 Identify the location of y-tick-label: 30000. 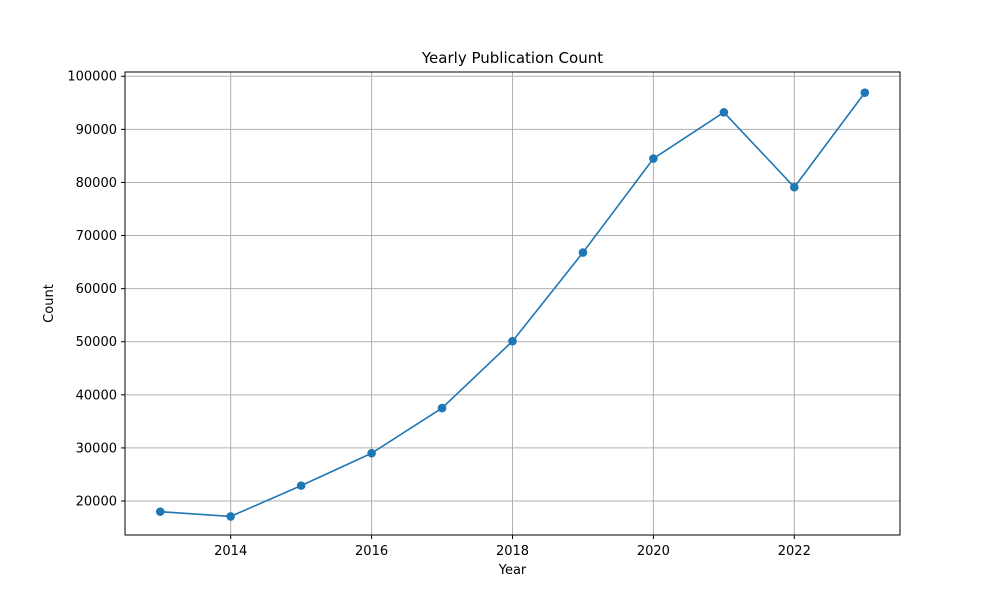
(96, 448).